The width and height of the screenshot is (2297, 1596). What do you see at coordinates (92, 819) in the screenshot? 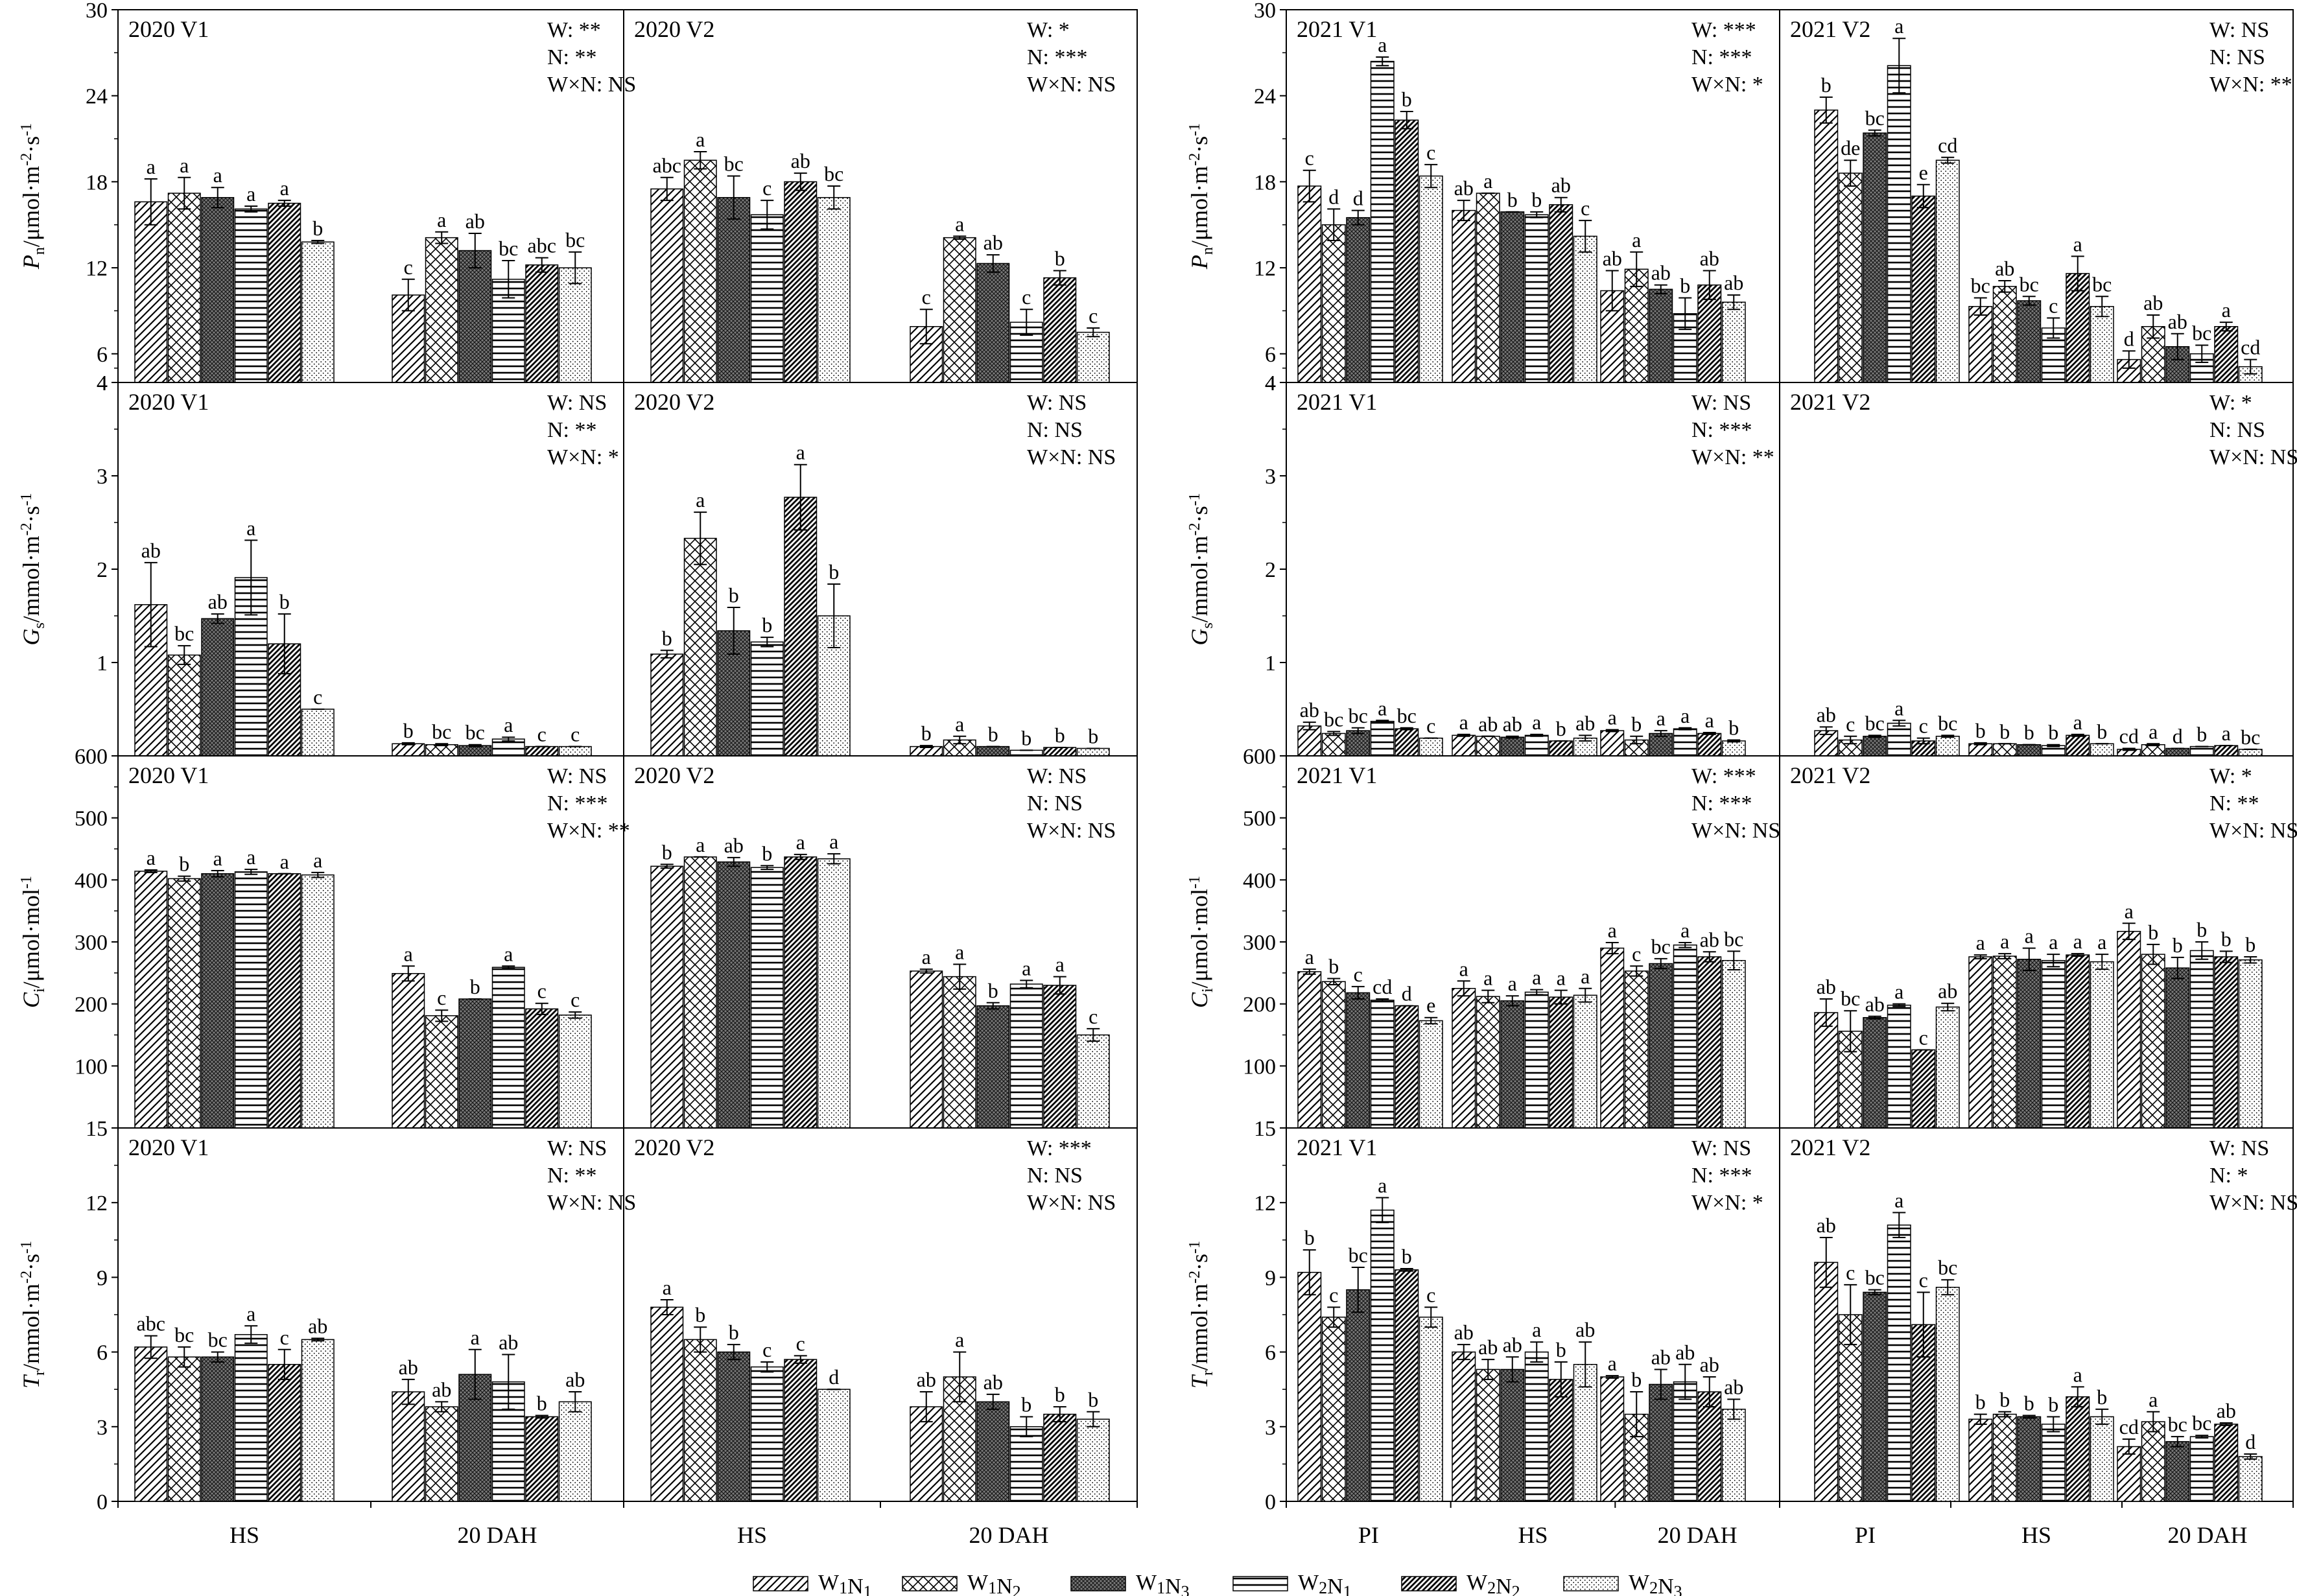
I see `y-tick-label: 500` at bounding box center [92, 819].